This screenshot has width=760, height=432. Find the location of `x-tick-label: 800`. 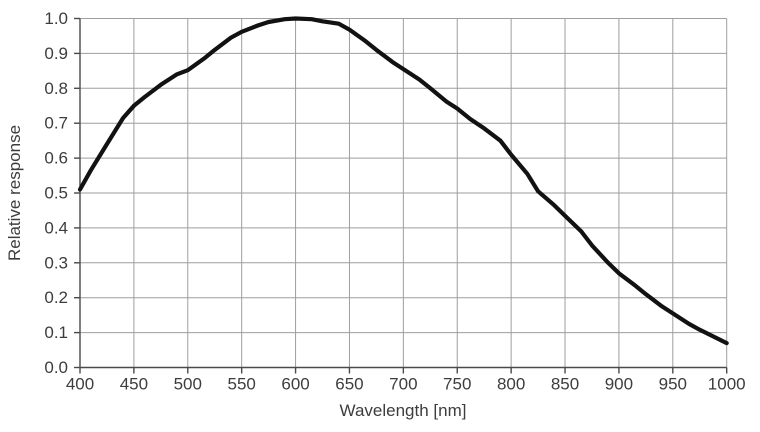

x-tick-label: 800 is located at coordinates (511, 384).